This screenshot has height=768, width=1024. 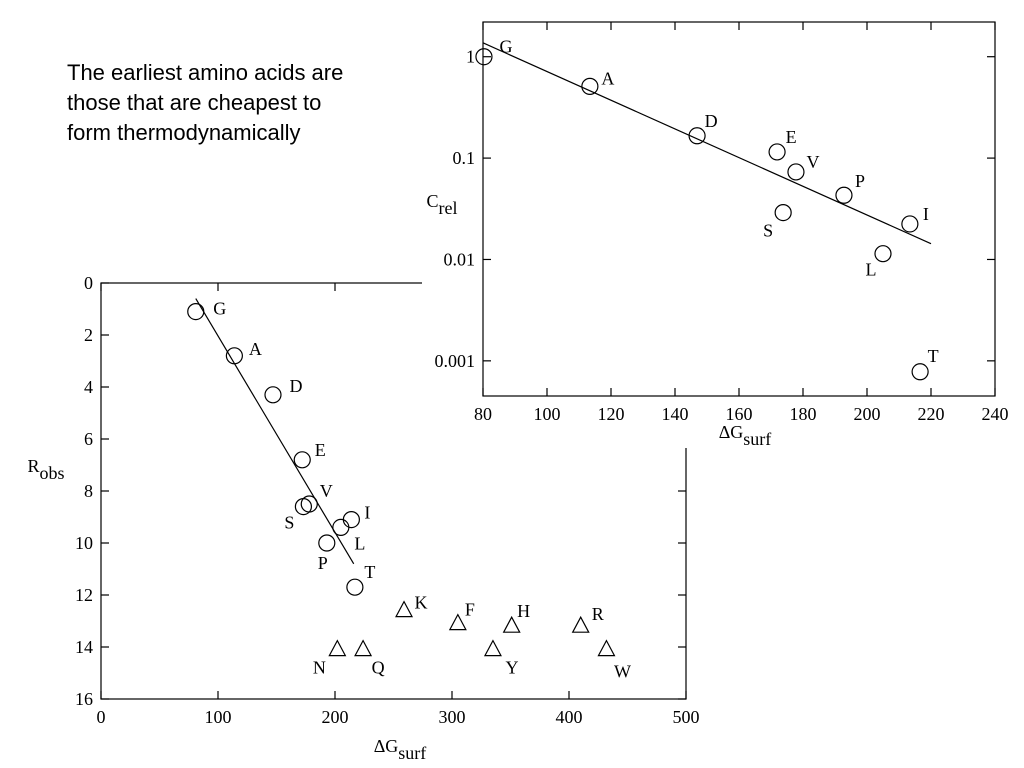 What do you see at coordinates (84, 647) in the screenshot?
I see `y-tick-label: 14` at bounding box center [84, 647].